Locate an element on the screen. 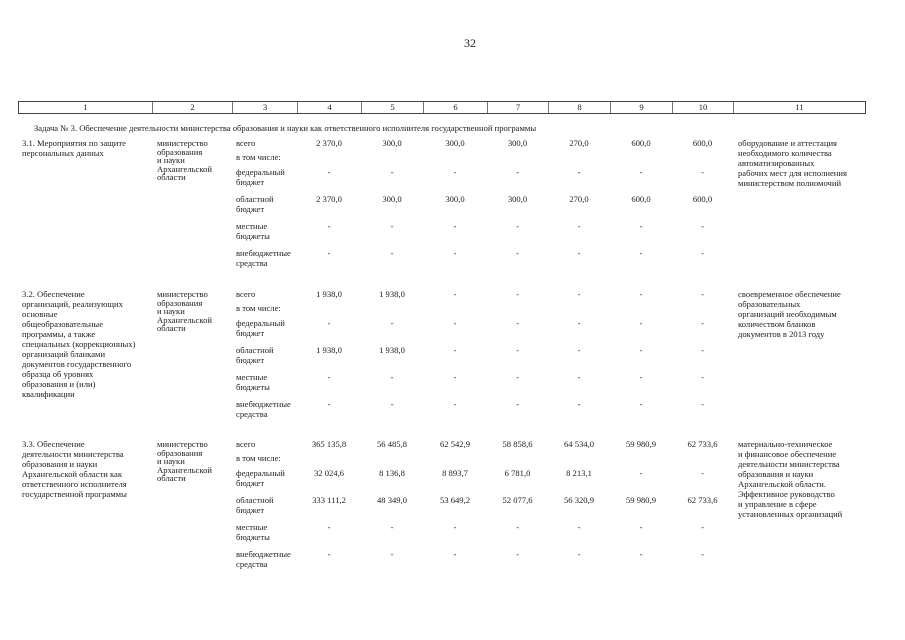  expected-result-line: деятельности министерства is located at coordinates (789, 464).